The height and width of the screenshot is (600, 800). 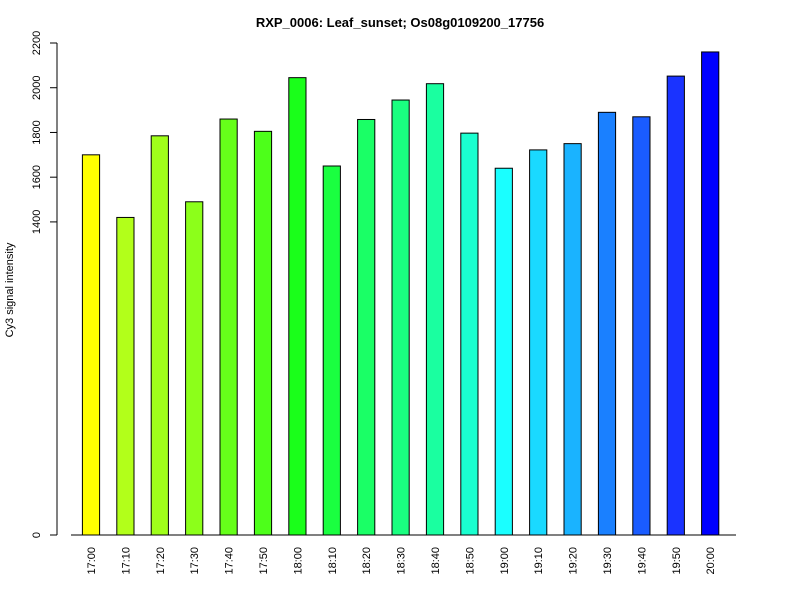 What do you see at coordinates (37, 222) in the screenshot?
I see `y-tick-label: 1400` at bounding box center [37, 222].